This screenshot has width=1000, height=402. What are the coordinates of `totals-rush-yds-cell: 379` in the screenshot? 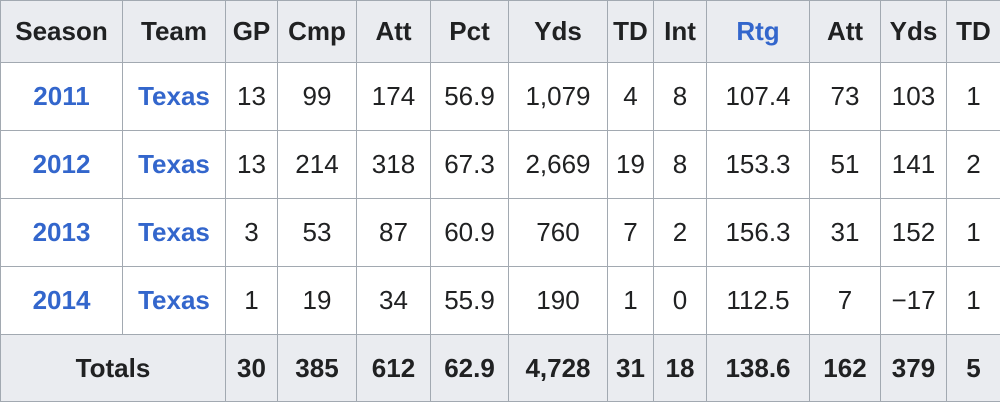 It's located at (914, 368).